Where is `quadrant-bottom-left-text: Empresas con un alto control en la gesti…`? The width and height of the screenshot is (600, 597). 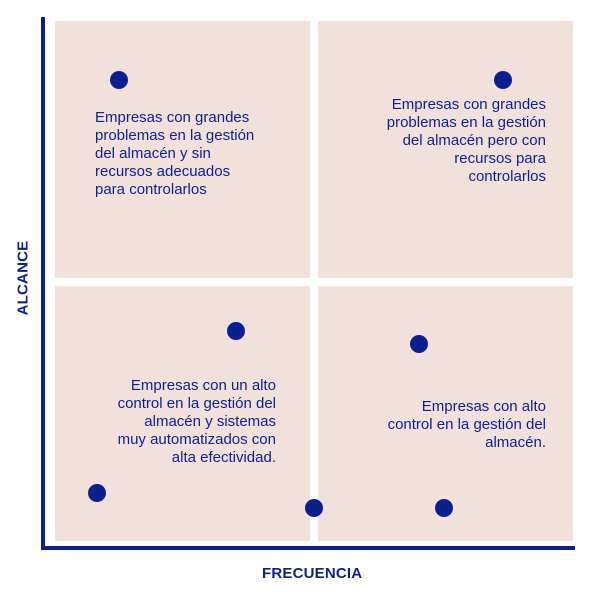 quadrant-bottom-left-text: Empresas con un alto control en la gesti… is located at coordinates (196, 421).